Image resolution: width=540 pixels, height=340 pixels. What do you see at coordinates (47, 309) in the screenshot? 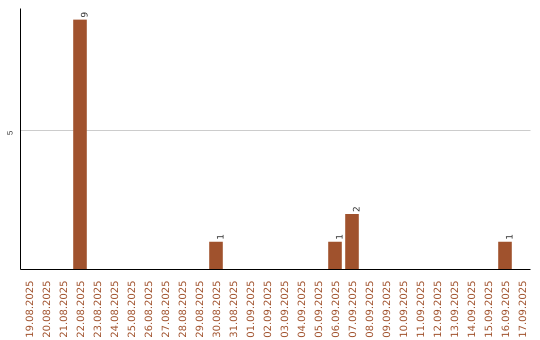
I see `x-tick-label: 20.08.2025` at bounding box center [47, 309].